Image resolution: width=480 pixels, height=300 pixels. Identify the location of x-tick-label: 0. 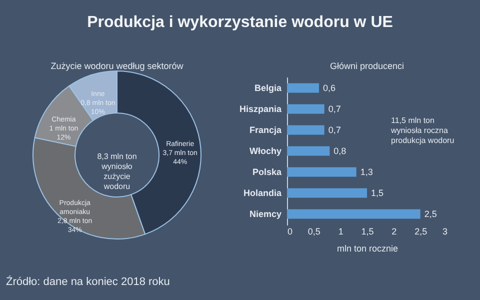
(290, 231).